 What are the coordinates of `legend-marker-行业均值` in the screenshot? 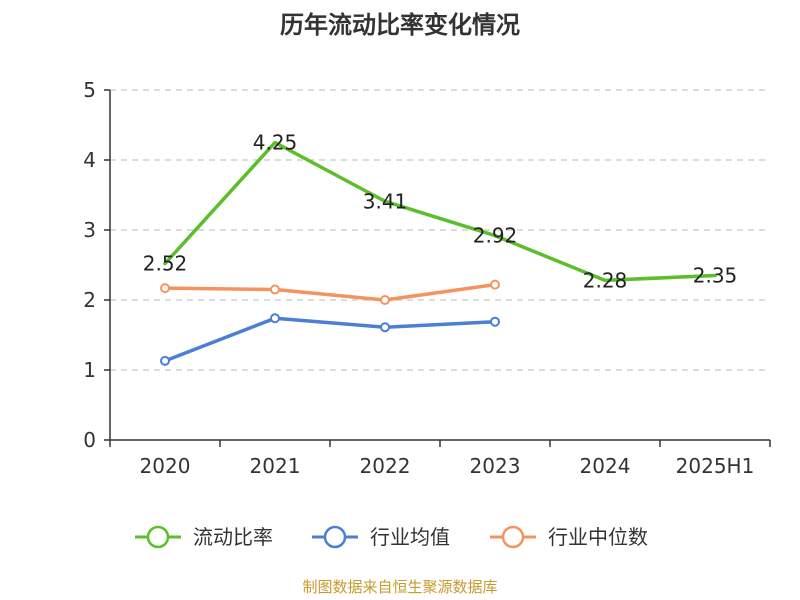 It's located at (335, 537).